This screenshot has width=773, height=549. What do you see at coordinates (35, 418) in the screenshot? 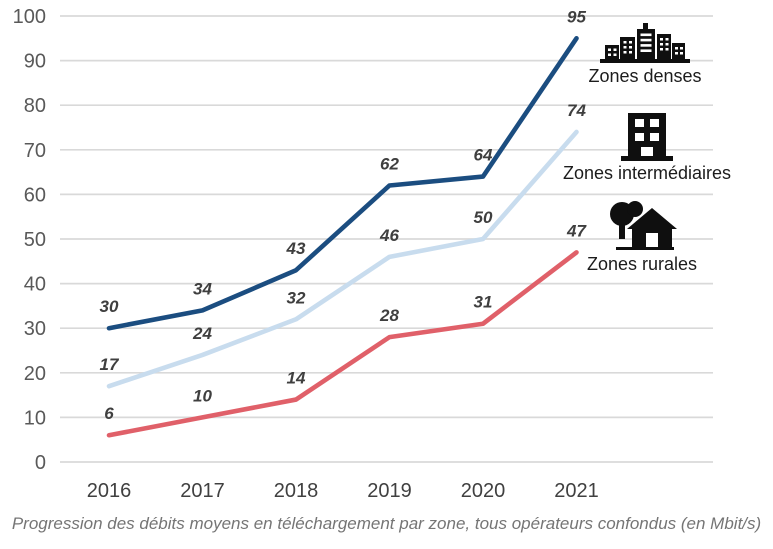
I see `y-axis-tick-label: 10` at bounding box center [35, 418].